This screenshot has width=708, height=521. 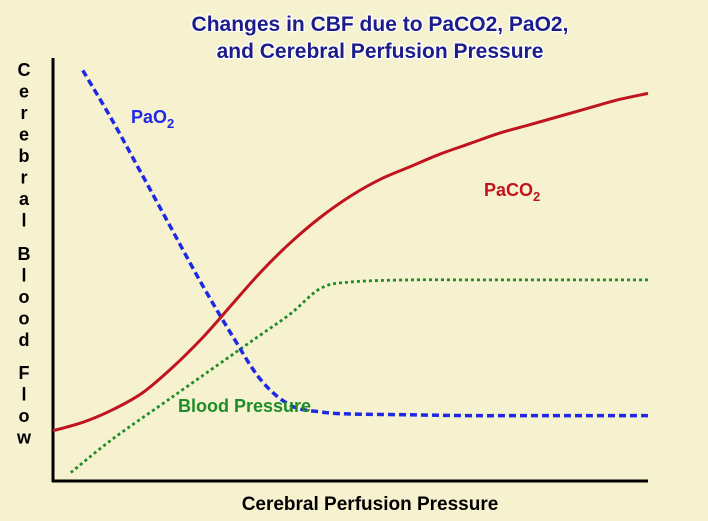 I want to click on y-axis-label-letter: F, so click(x=24, y=373).